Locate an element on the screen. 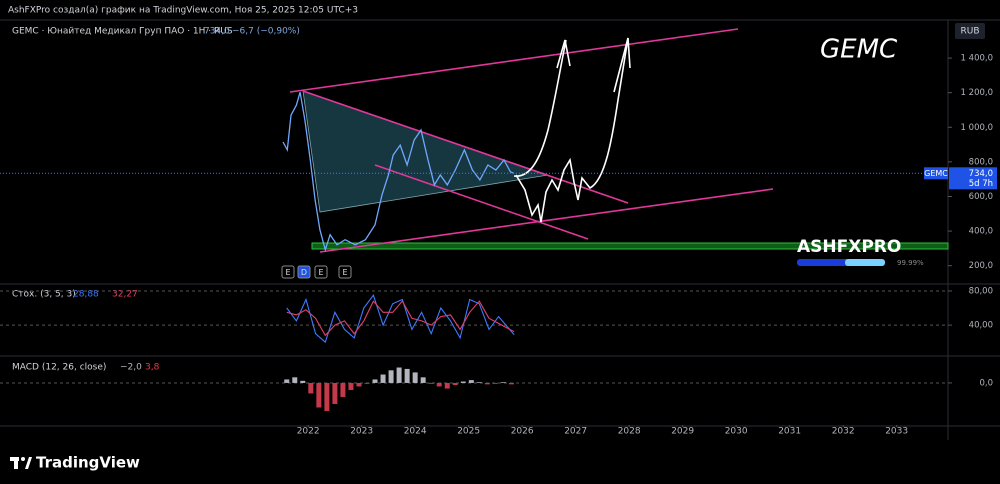  y-tick-label: 200,0 is located at coordinates (981, 266).